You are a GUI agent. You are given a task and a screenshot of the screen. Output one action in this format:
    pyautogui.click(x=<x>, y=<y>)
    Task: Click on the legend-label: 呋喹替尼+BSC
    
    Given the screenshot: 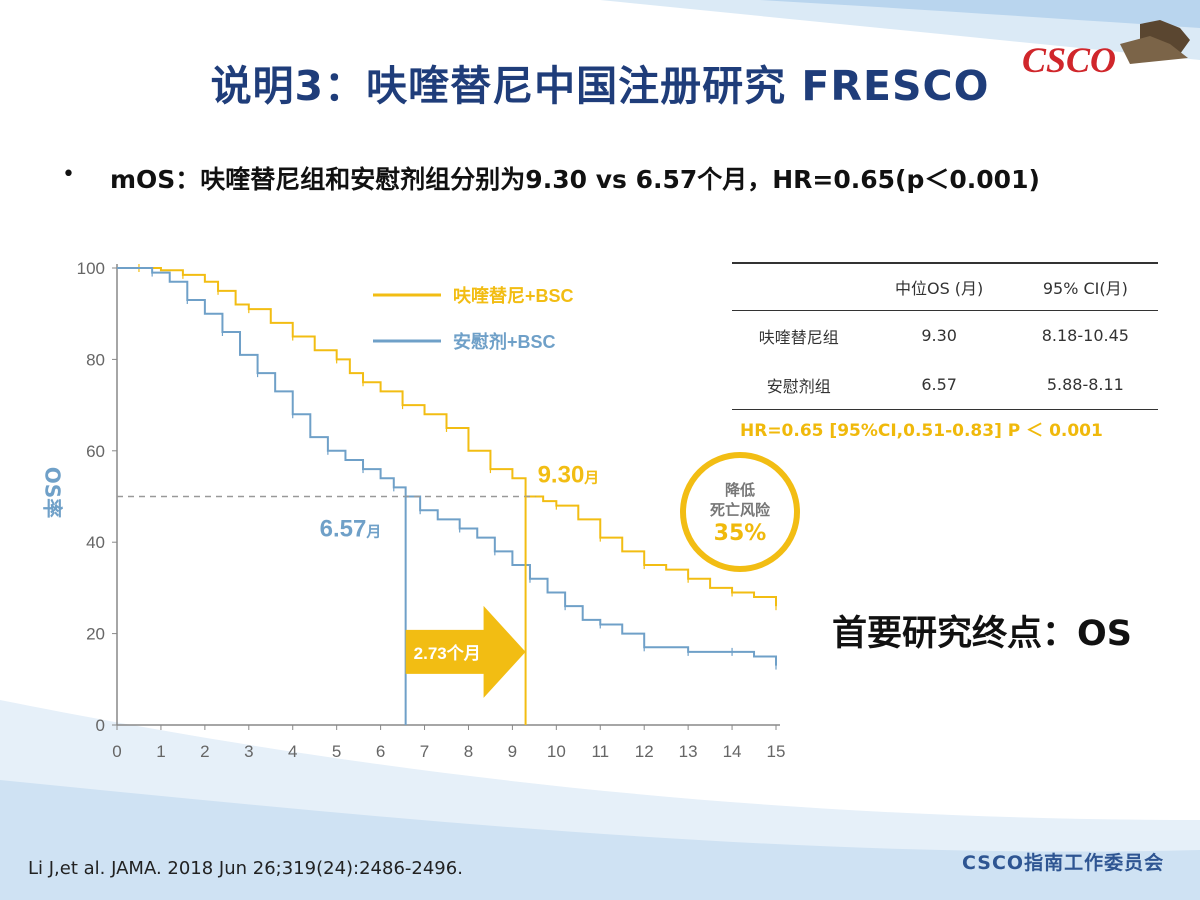 What is the action you would take?
    pyautogui.click(x=513, y=295)
    